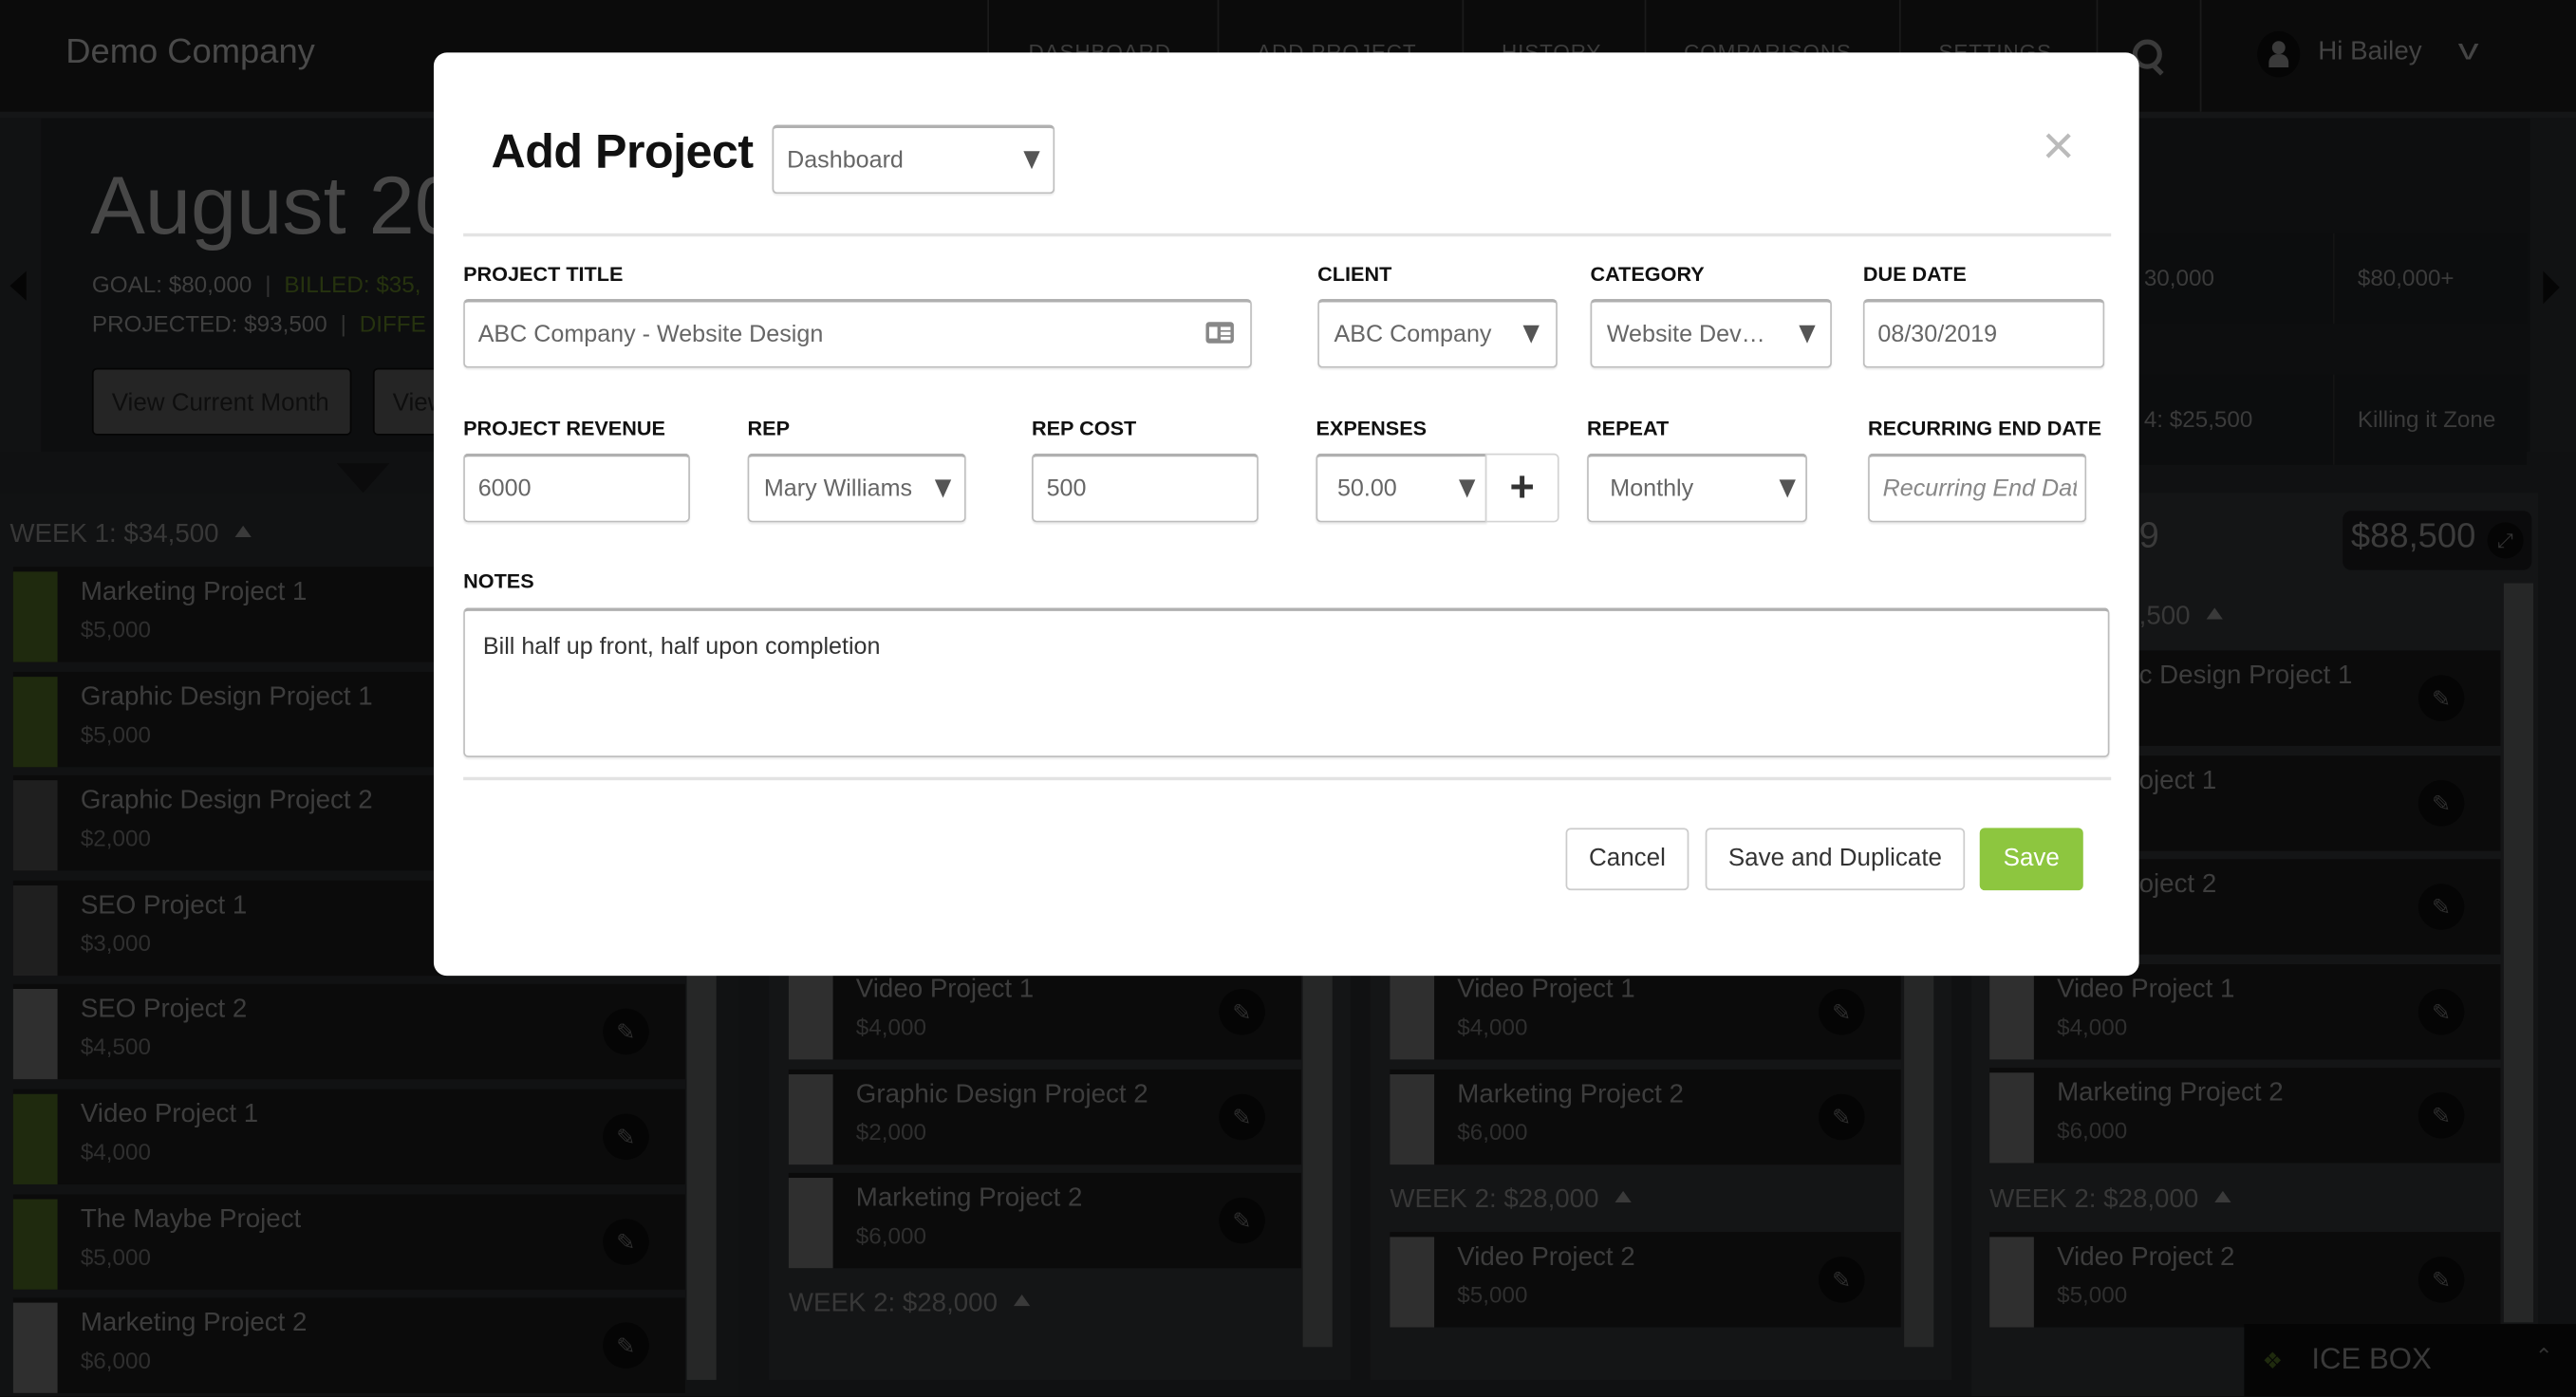 This screenshot has height=1397, width=2576. Describe the element at coordinates (1044, 1117) in the screenshot. I see `project-card: Graphic Design Project 2 $2,000 ✎` at that location.